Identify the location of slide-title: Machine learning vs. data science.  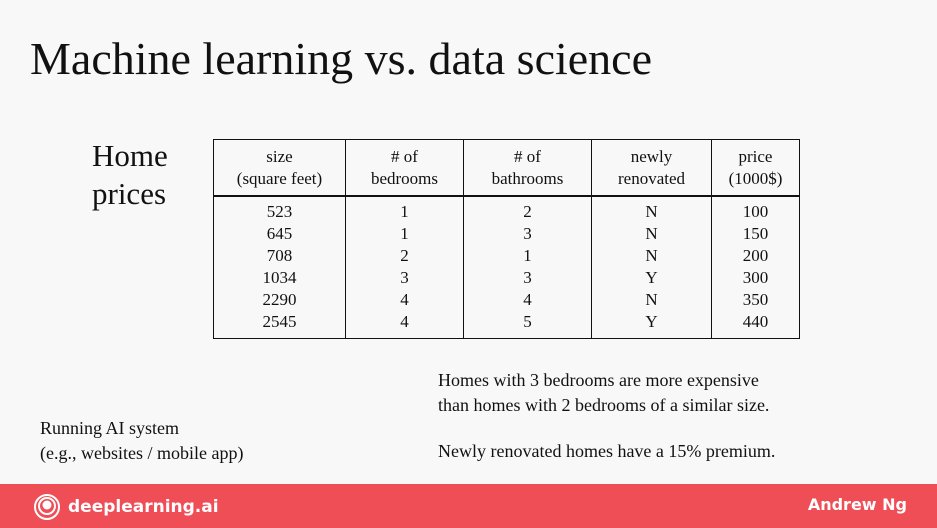
(341, 58).